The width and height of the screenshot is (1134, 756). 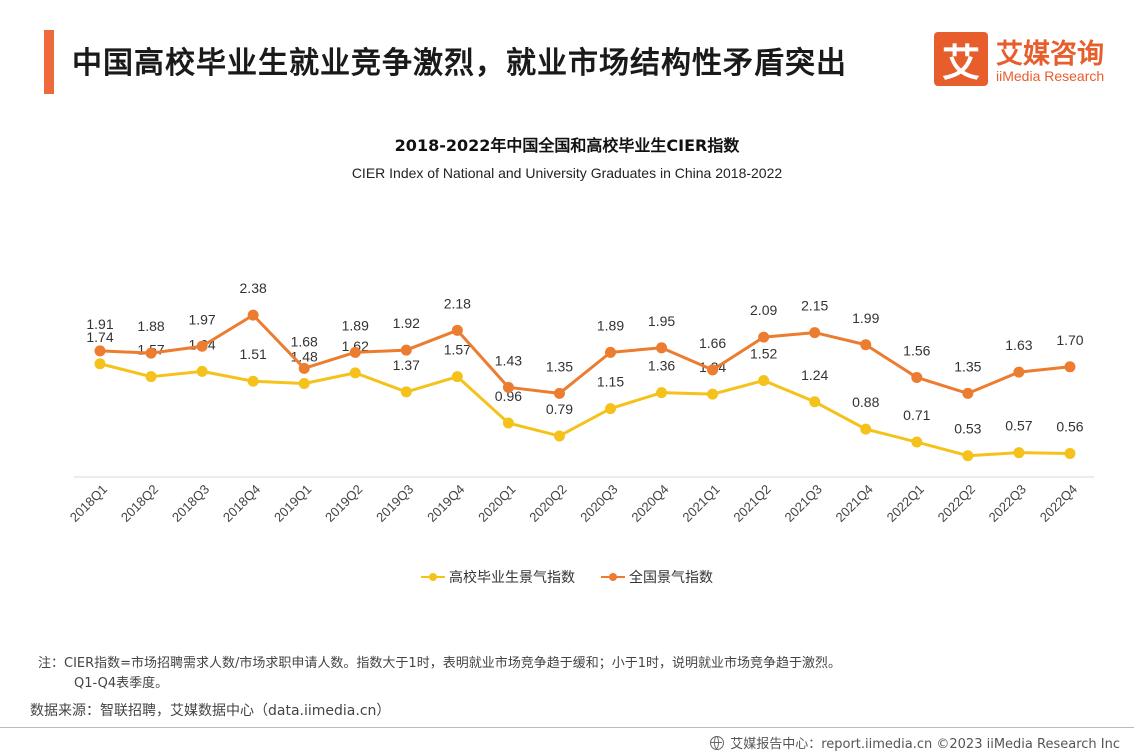 What do you see at coordinates (253, 288) in the screenshot?
I see `data-label: 2.38` at bounding box center [253, 288].